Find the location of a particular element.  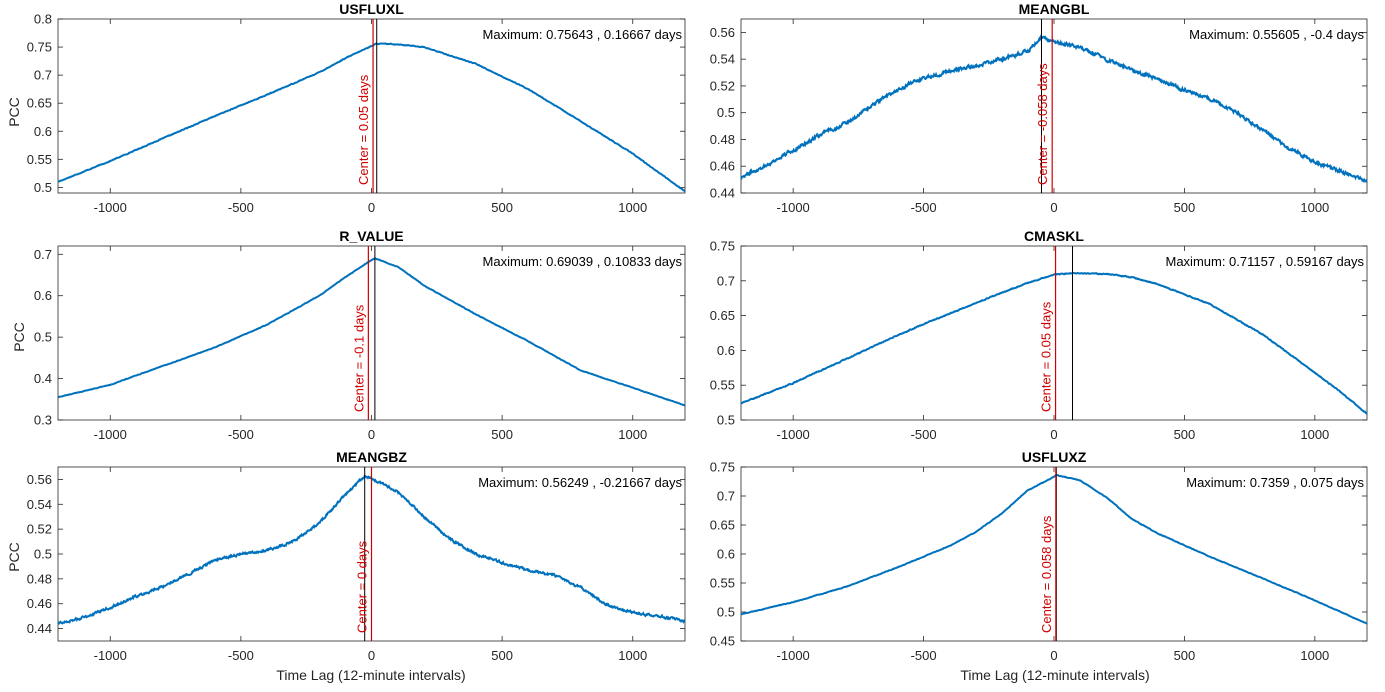

chart-title: USFLUXZ is located at coordinates (1054, 457).